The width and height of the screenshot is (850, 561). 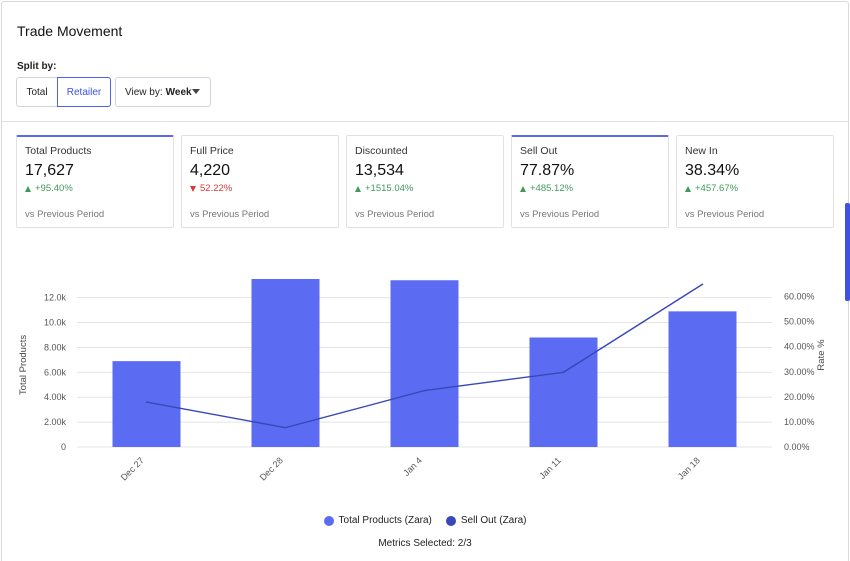 What do you see at coordinates (49, 170) in the screenshot?
I see `card-value: 17,627` at bounding box center [49, 170].